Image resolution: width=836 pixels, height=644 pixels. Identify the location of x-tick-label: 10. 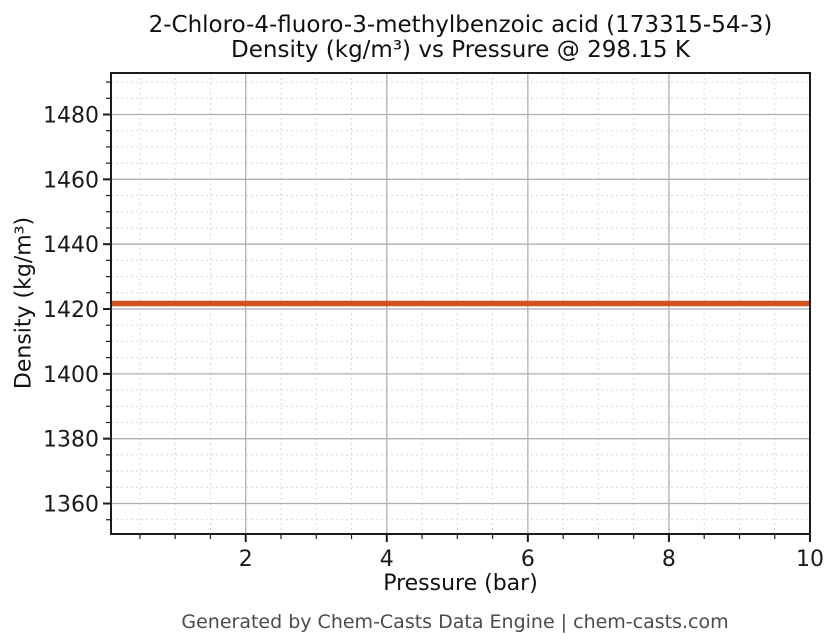
(810, 559).